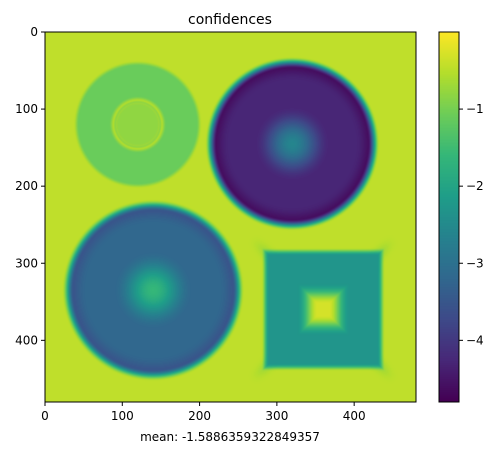  I want to click on x-axis-label: mean: -1.5886359322849357, so click(230, 437).